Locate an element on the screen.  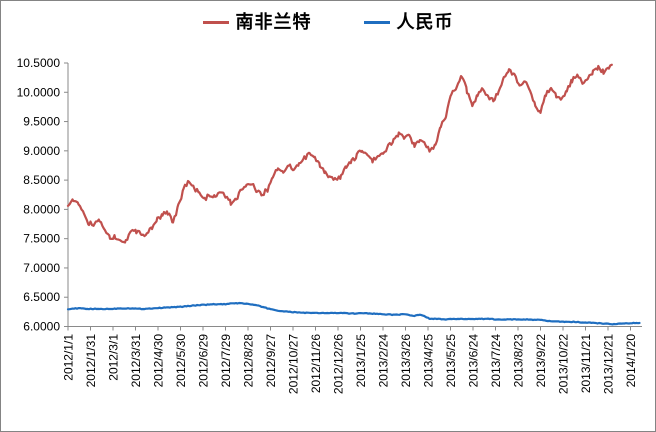
legend-item-rmb: 人民币 is located at coordinates (408, 22).